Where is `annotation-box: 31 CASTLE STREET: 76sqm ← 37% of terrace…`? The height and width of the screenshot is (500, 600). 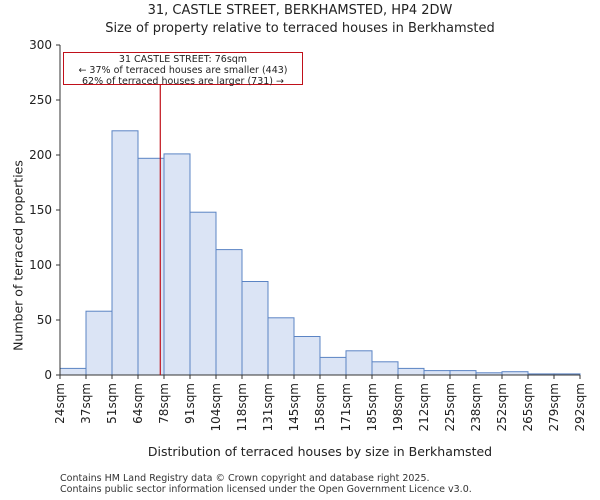
annotation-box: 31 CASTLE STREET: 76sqm ← 37% of terrace… is located at coordinates (183, 69).